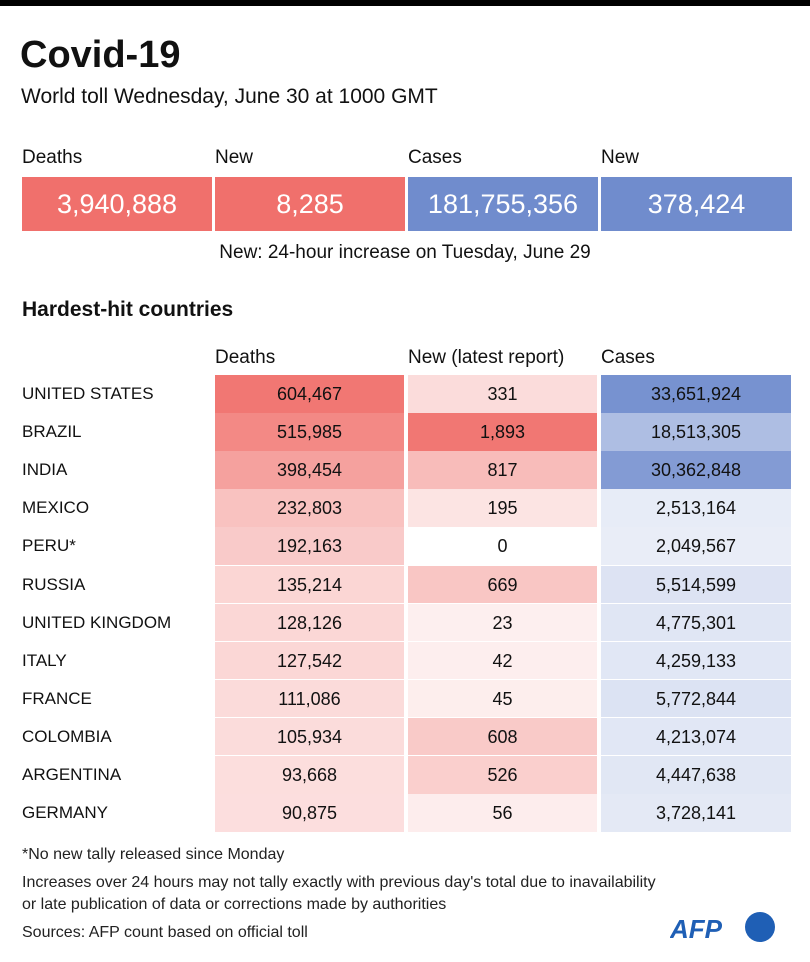  What do you see at coordinates (696, 813) in the screenshot?
I see `table-cell: 3,728,141` at bounding box center [696, 813].